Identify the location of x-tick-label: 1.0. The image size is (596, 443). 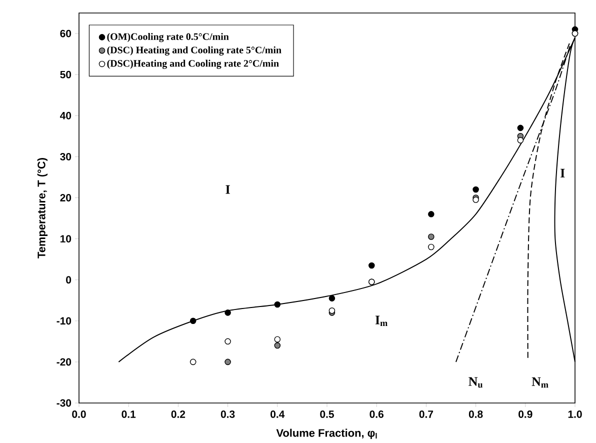
(575, 414).